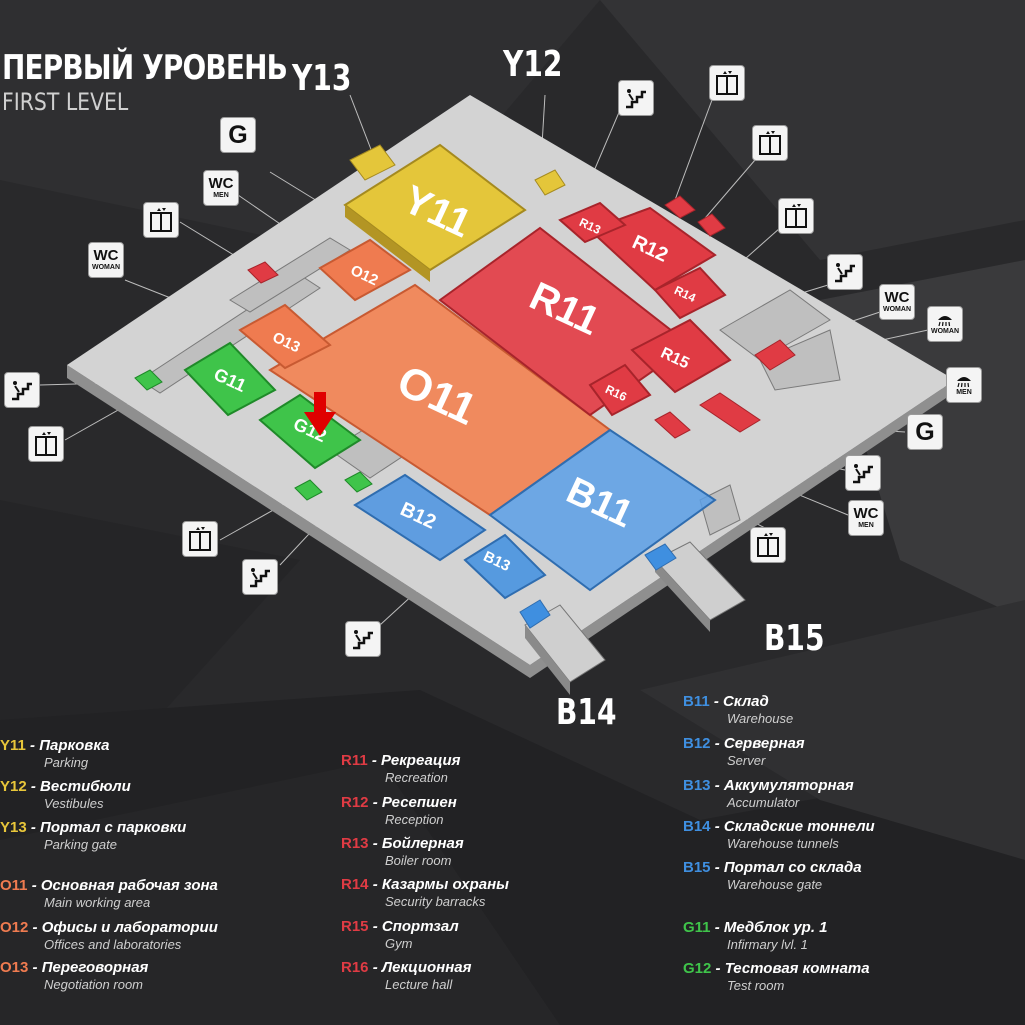  Describe the element at coordinates (406, 975) in the screenshot. I see `legend-item: R16 - Лекционная Lecture hall` at that location.